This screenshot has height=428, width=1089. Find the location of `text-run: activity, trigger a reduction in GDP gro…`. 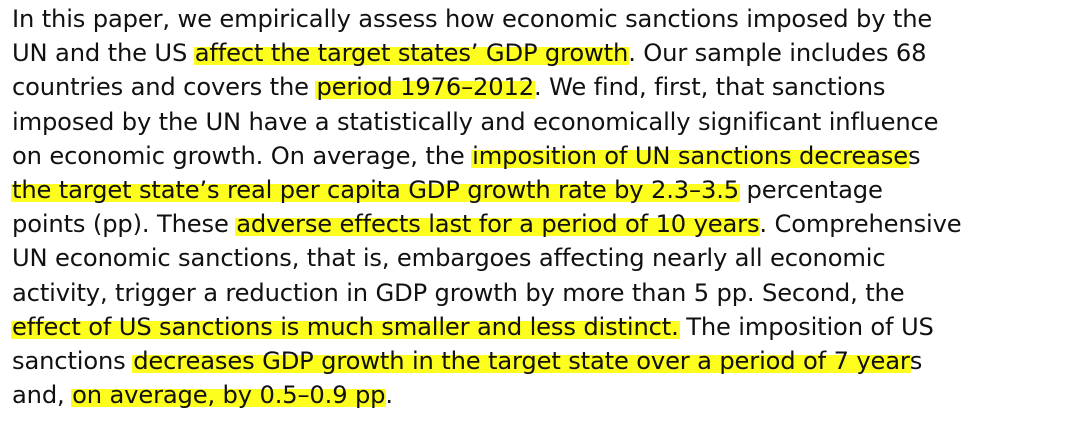

text-run: activity, trigger a reduction in GDP gro… is located at coordinates (458, 292).